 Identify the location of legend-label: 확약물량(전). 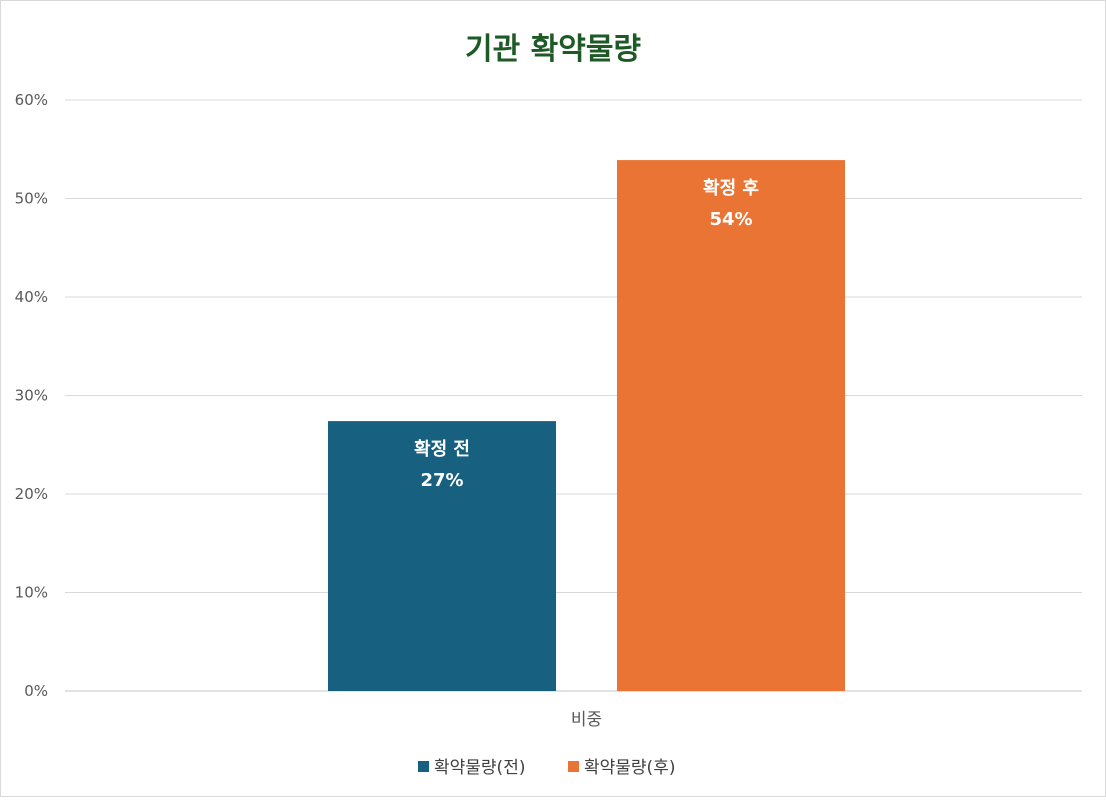
(479, 768).